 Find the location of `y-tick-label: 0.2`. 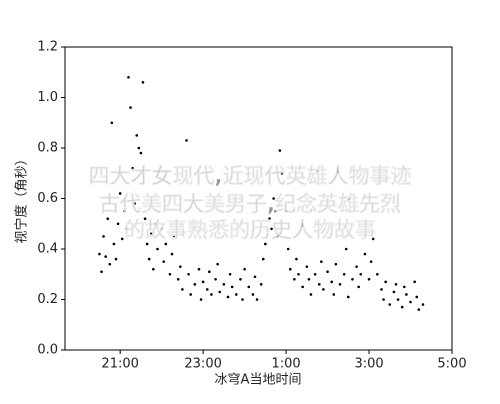

y-tick-label: 0.2 is located at coordinates (47, 299).